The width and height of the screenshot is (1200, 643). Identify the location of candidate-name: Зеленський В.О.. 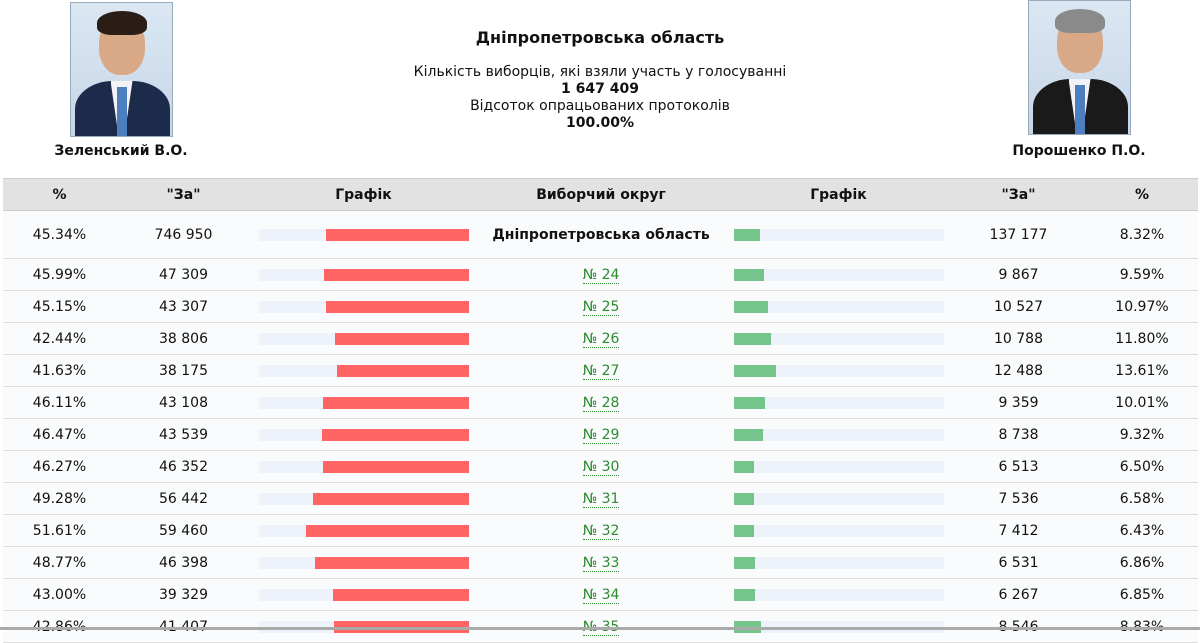
(121, 151).